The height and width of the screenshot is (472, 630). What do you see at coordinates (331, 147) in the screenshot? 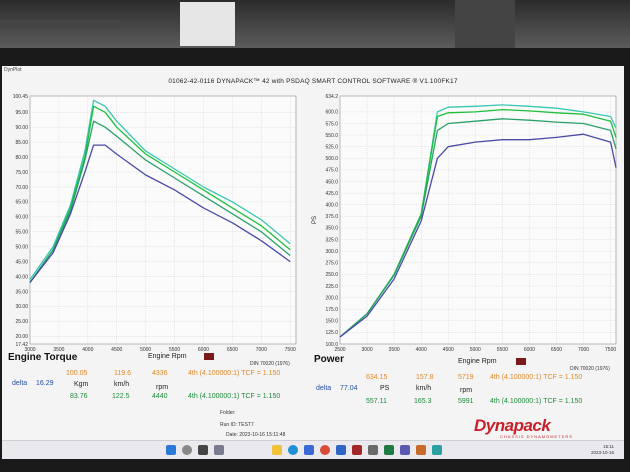
I see `chart1-y-tick-label: 525.0` at bounding box center [331, 147].